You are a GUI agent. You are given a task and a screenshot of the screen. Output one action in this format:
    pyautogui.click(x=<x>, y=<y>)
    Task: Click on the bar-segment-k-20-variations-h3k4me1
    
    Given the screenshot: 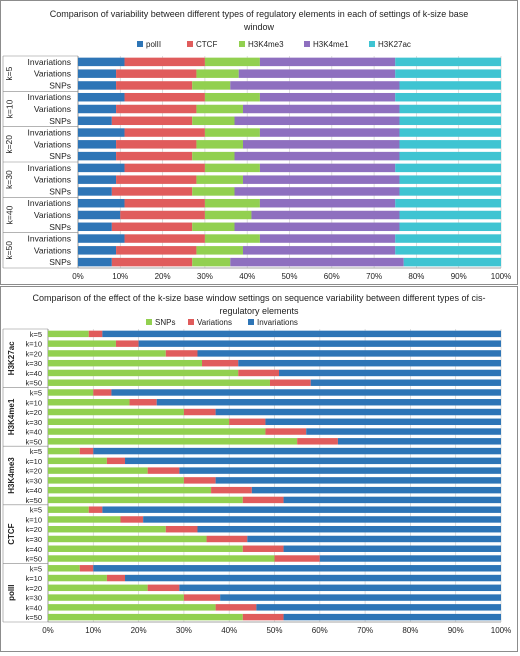 What is the action you would take?
    pyautogui.click(x=321, y=144)
    